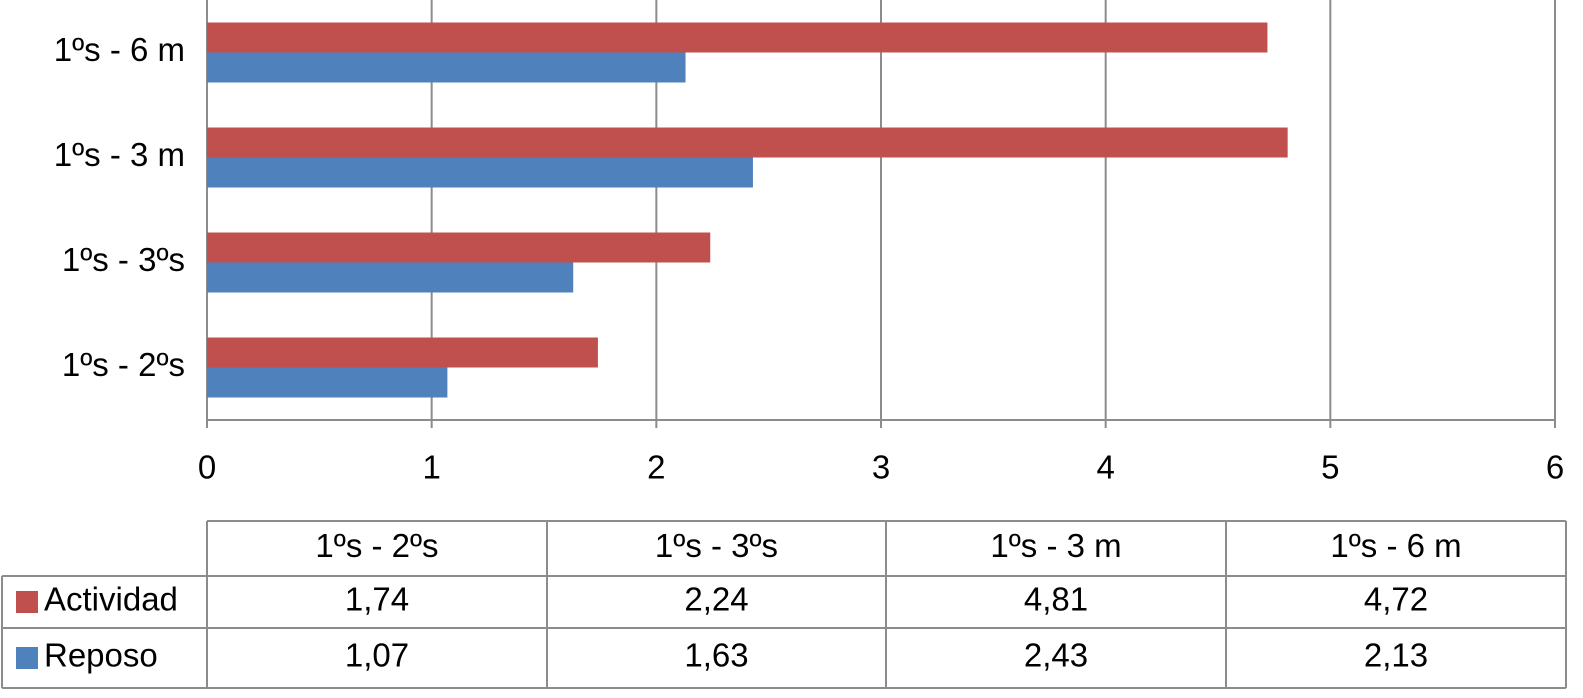 The width and height of the screenshot is (1583, 698). I want to click on y-tick-label: 1ºs - 3ºs, so click(123, 259).